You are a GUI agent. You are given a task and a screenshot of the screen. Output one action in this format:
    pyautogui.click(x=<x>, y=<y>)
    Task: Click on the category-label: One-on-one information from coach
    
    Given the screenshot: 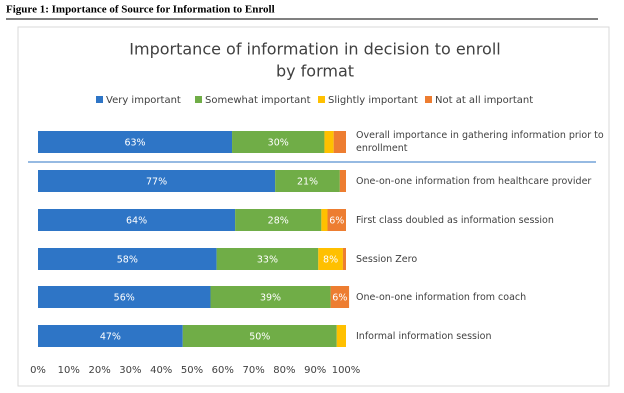 What is the action you would take?
    pyautogui.click(x=441, y=297)
    